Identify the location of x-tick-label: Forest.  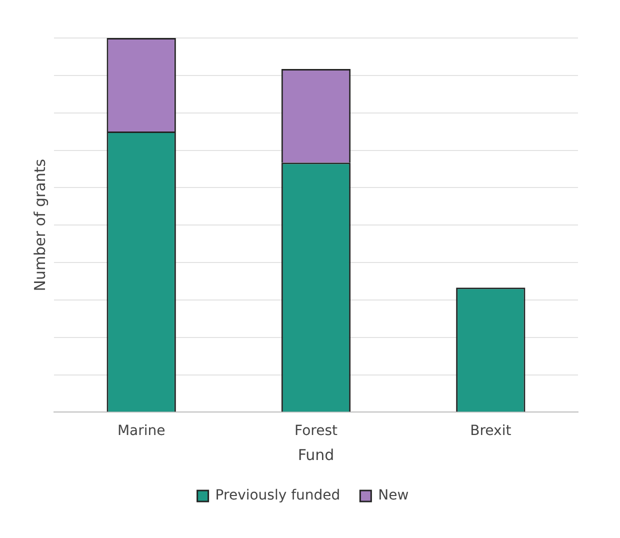
(316, 431).